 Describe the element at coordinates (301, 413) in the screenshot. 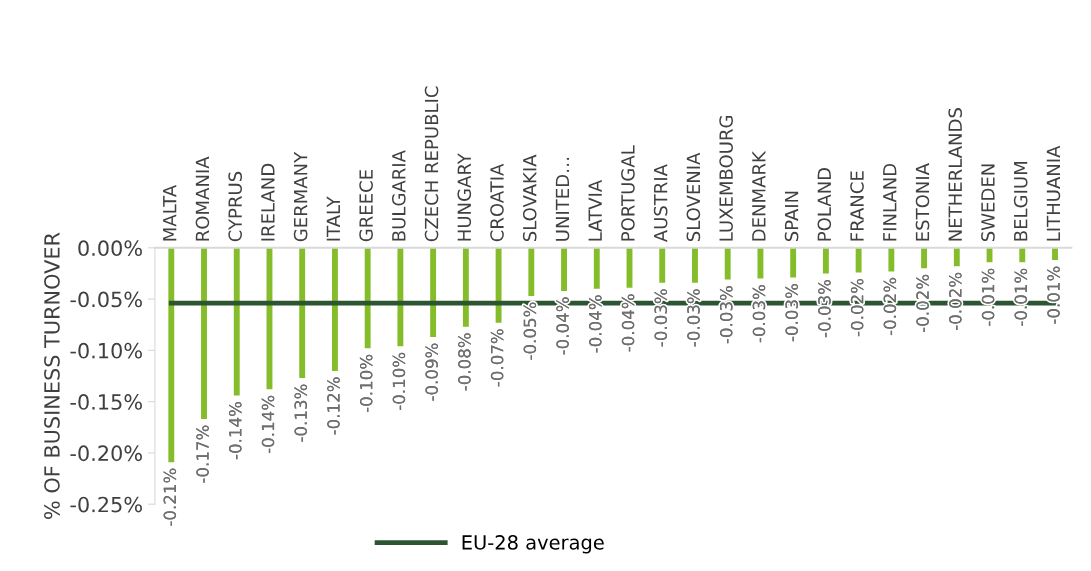

I see `data-label: -0.13%` at that location.